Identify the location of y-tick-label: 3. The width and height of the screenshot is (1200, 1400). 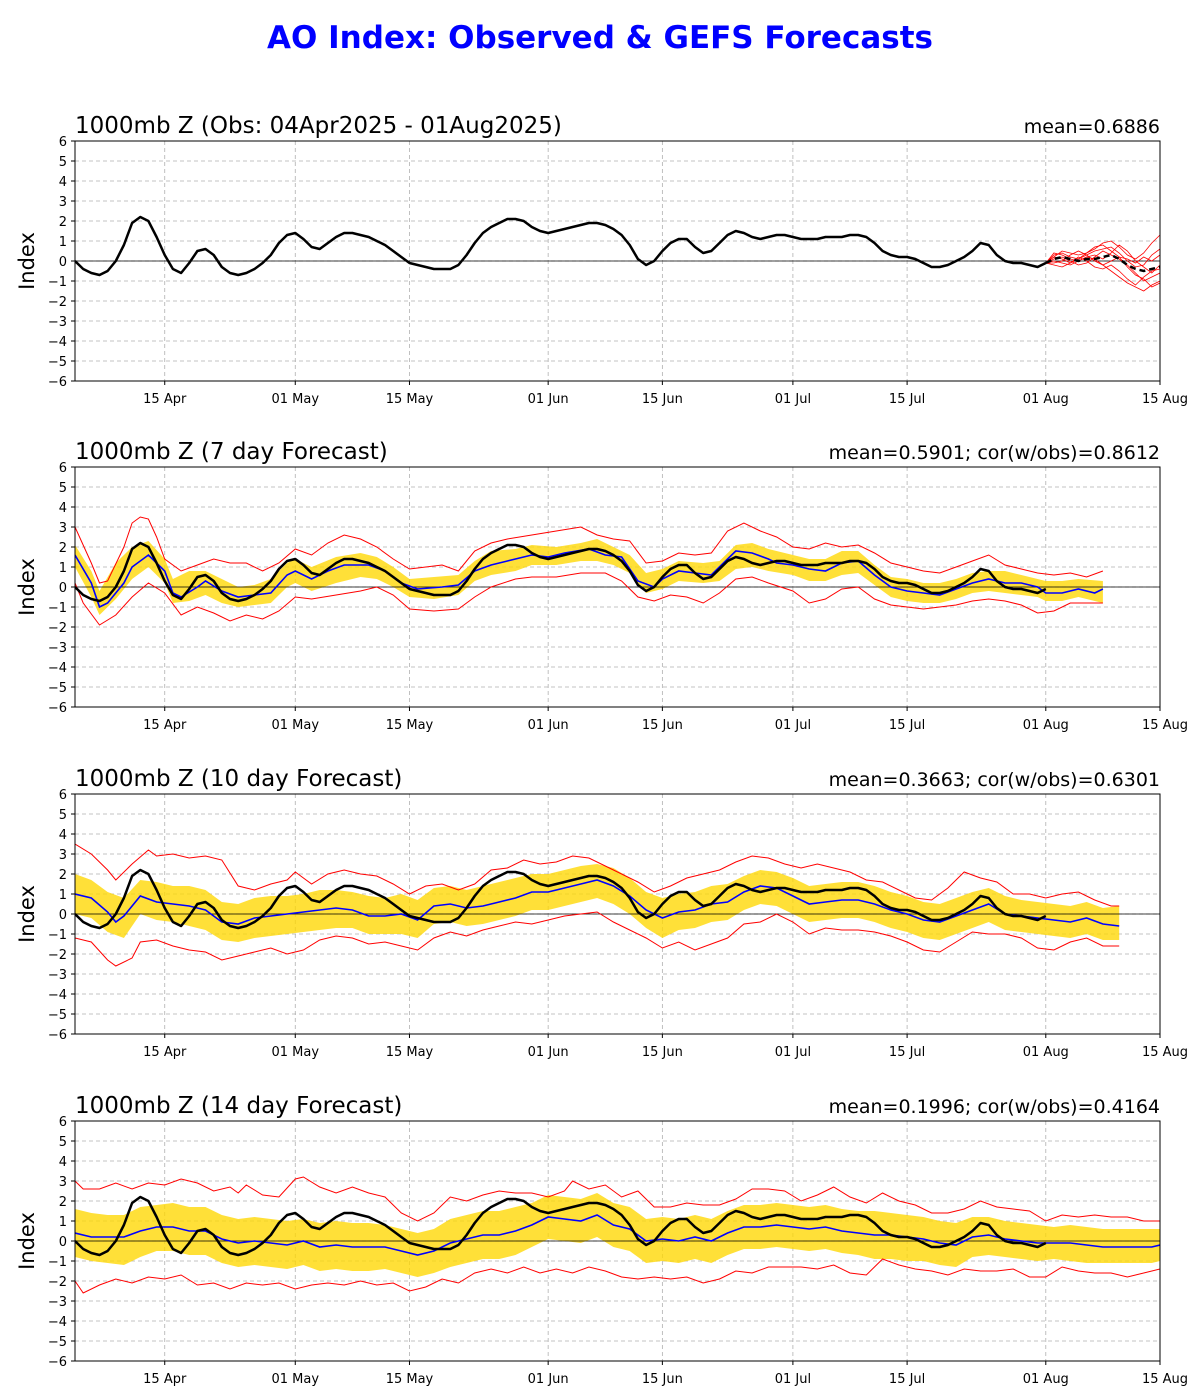
(63, 855).